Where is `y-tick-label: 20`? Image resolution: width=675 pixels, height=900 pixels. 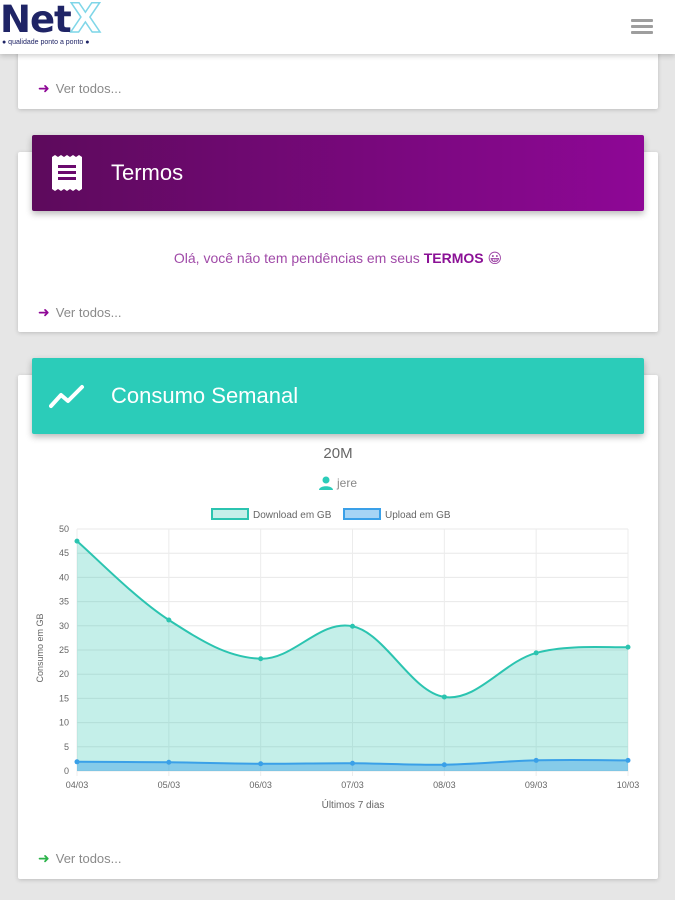 y-tick-label: 20 is located at coordinates (64, 674).